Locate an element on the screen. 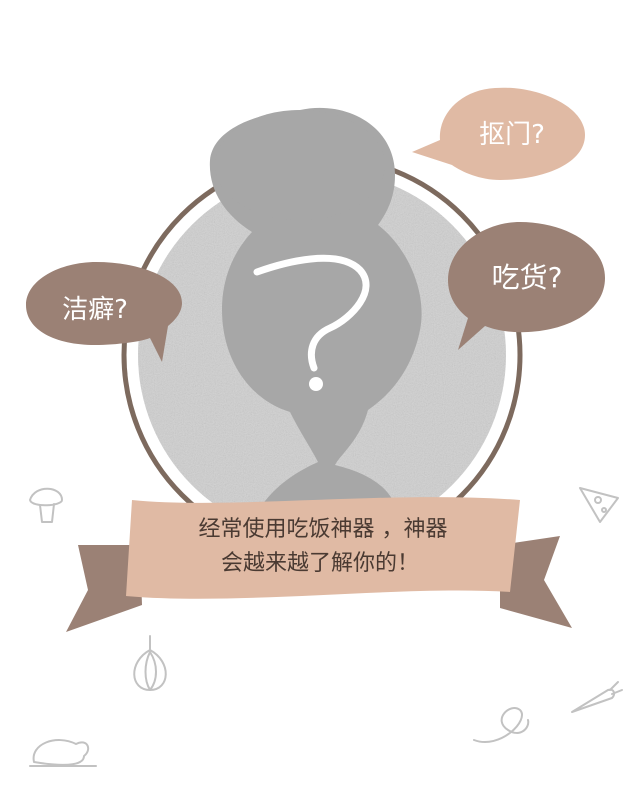 This screenshot has height=802, width=640. ribbon-tail-right is located at coordinates (536, 582).